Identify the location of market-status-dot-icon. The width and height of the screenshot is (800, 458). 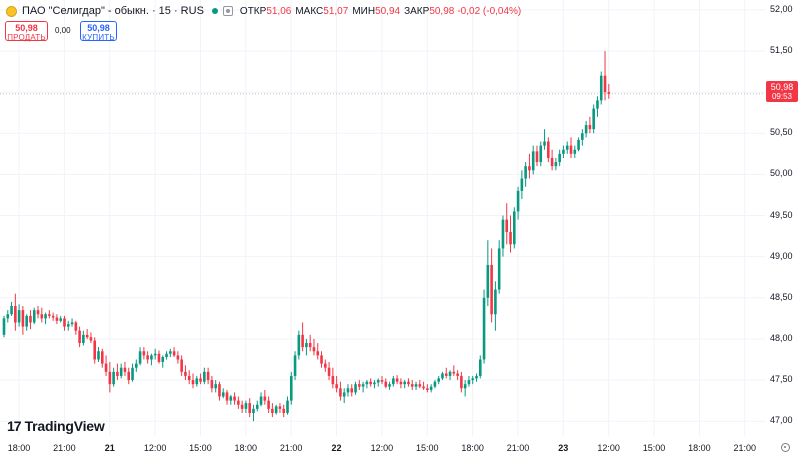
(214, 11).